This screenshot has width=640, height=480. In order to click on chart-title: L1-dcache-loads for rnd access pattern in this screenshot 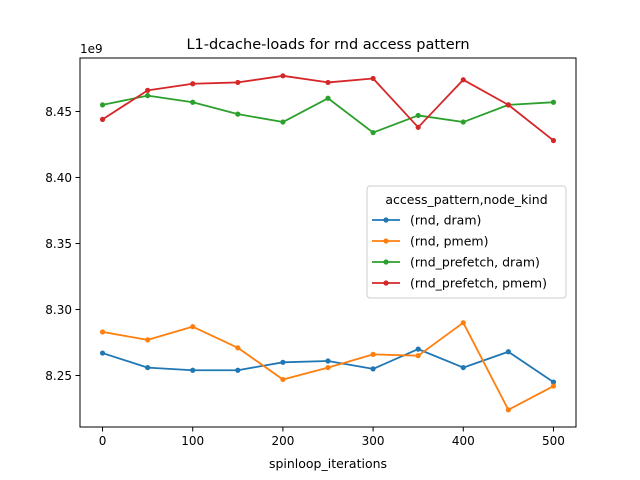, I will do `click(327, 45)`.